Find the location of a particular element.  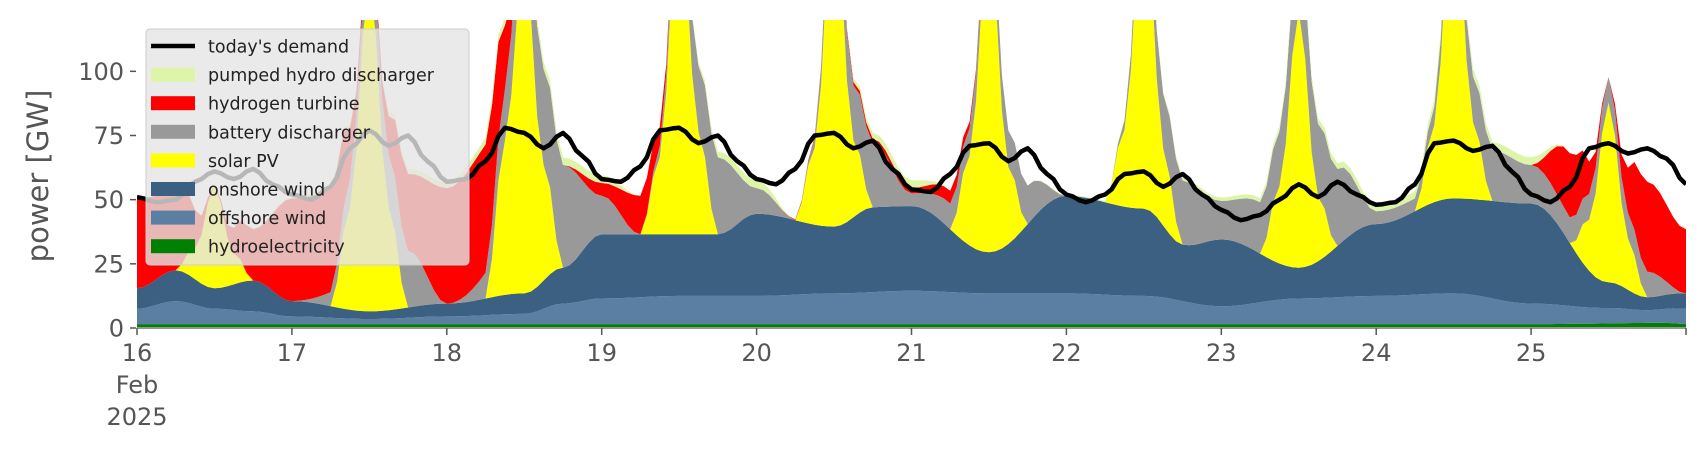

x-tick-label-line: 22 is located at coordinates (1066, 353).